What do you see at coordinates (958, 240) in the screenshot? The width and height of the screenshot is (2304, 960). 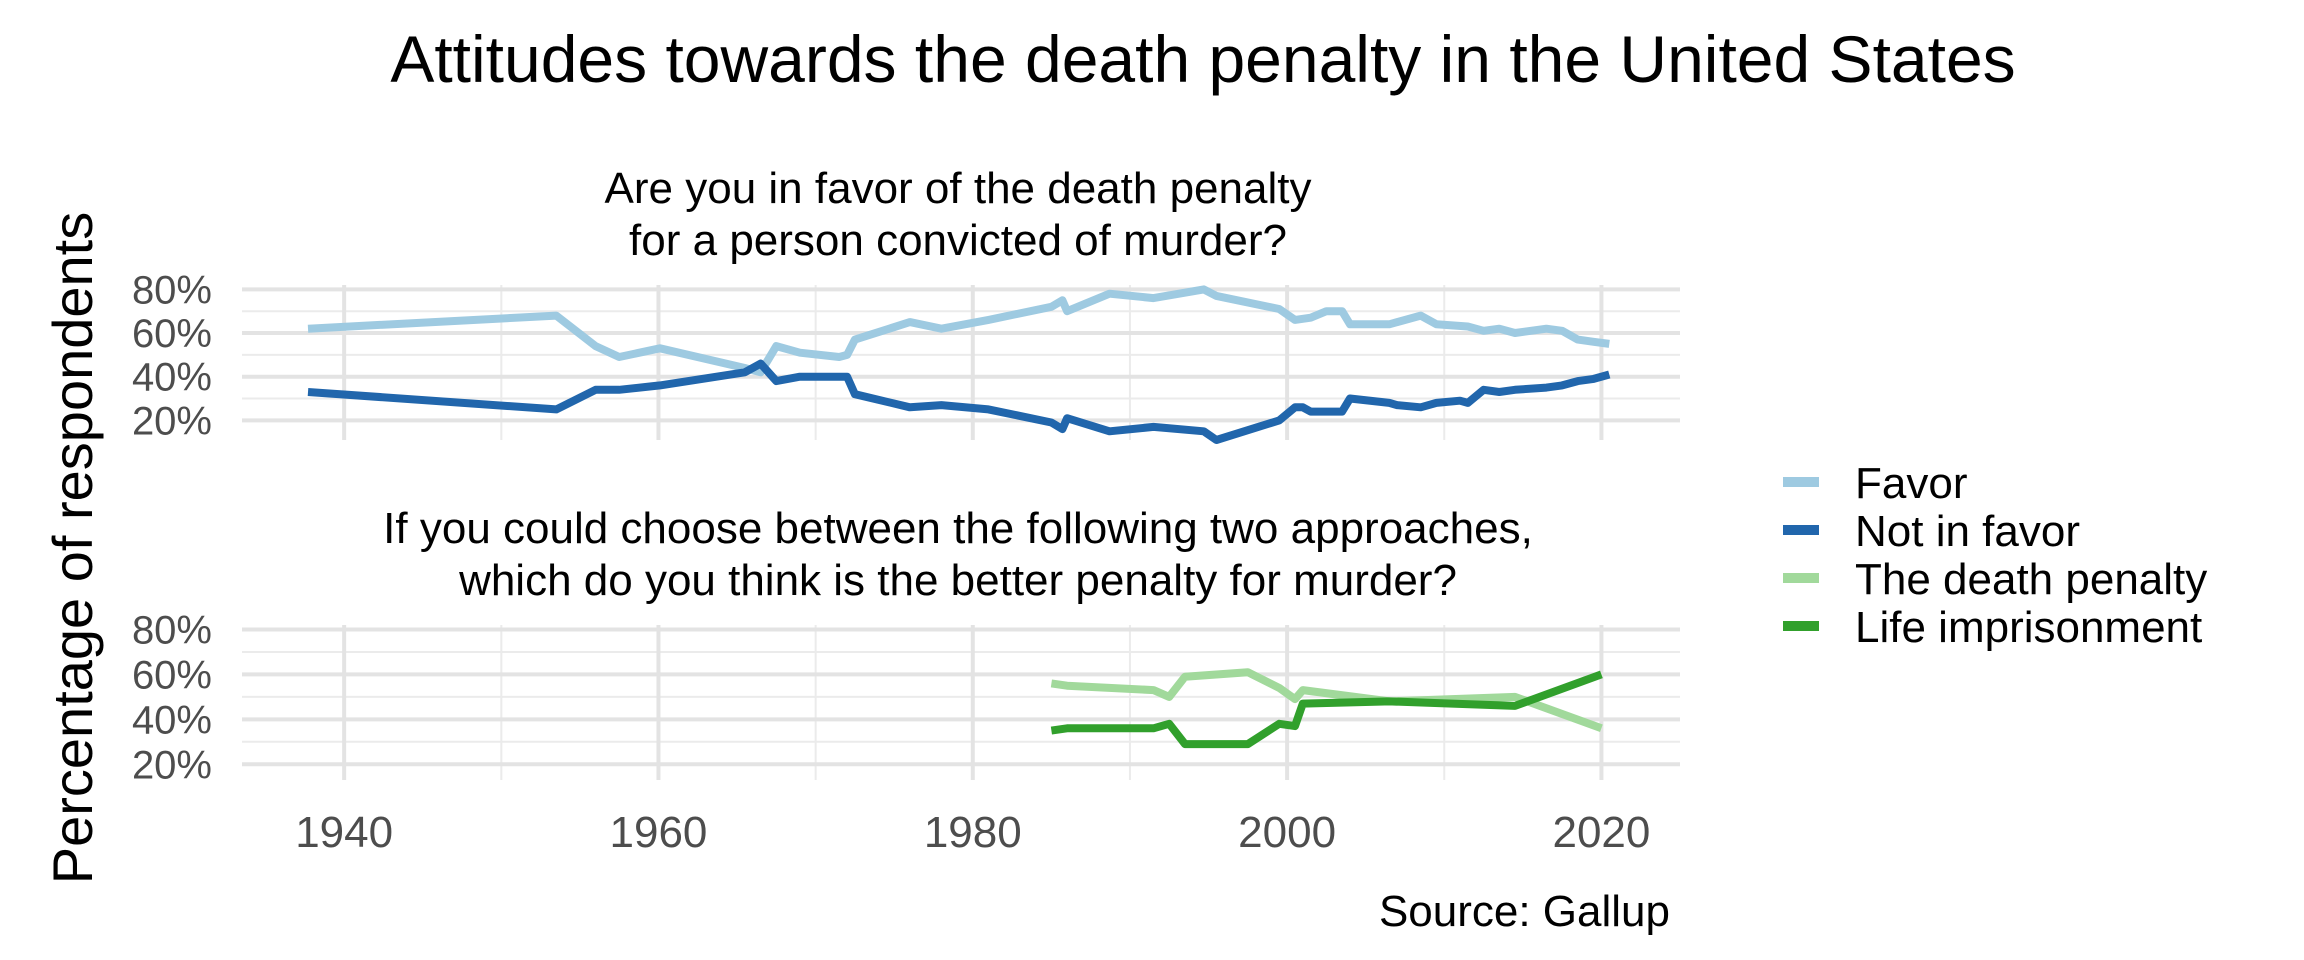 I see `panel-subtitle-line-2: for a person convicted of murder?` at bounding box center [958, 240].